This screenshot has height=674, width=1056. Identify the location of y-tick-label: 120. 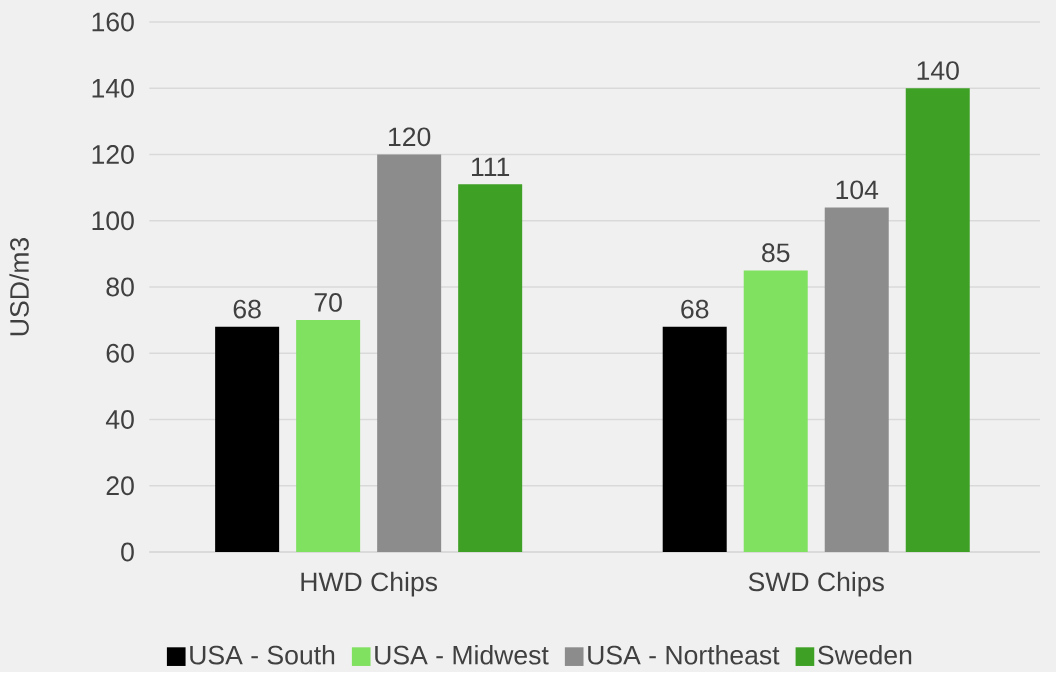
(113, 155).